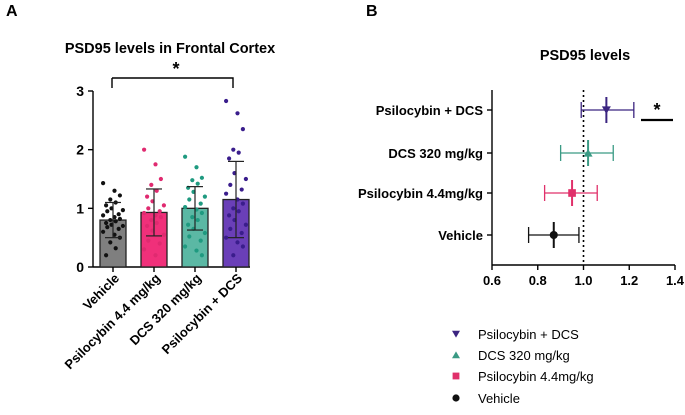 The width and height of the screenshot is (685, 415). Describe the element at coordinates (174, 199) in the screenshot. I see `bar-chart-error-bars` at that location.